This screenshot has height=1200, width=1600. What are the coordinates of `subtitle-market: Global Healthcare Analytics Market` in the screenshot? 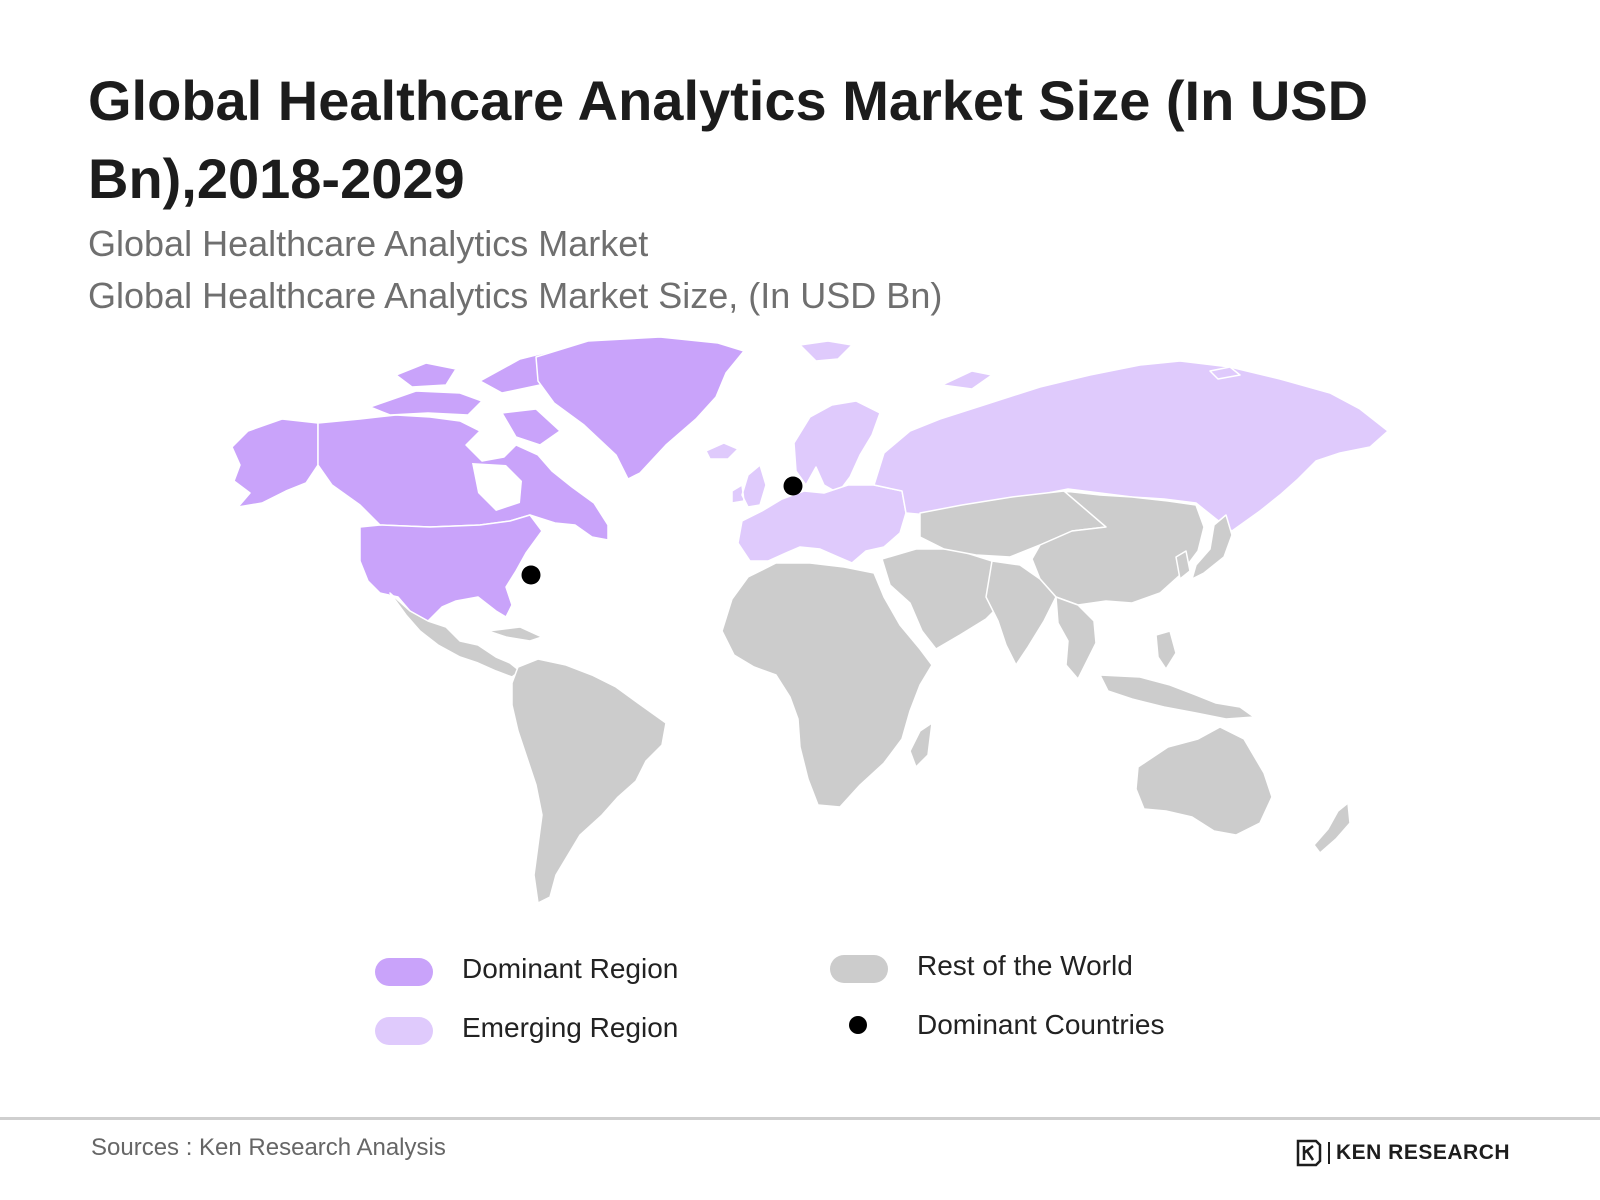 It's located at (368, 243).